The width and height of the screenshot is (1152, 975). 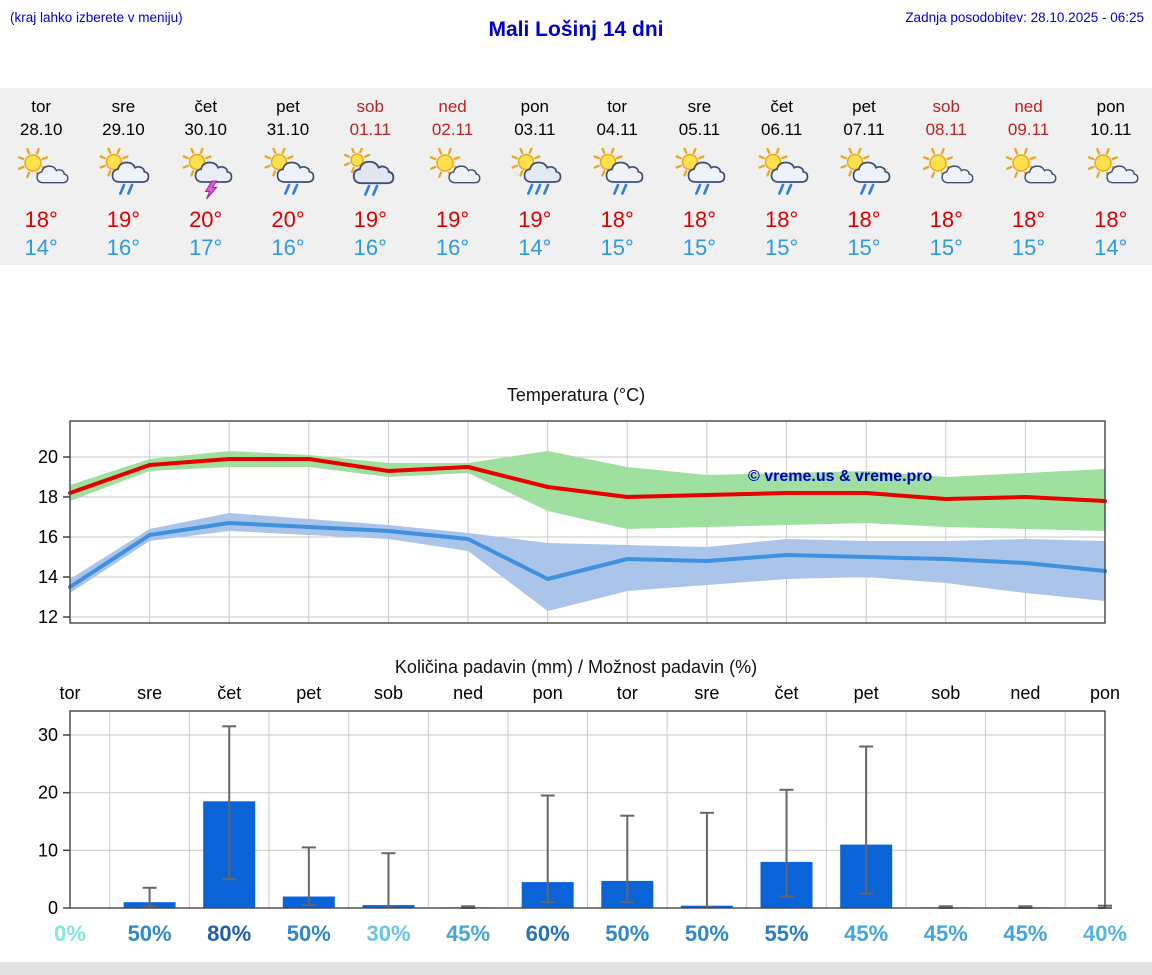 I want to click on day-date: 03.11, so click(x=535, y=129).